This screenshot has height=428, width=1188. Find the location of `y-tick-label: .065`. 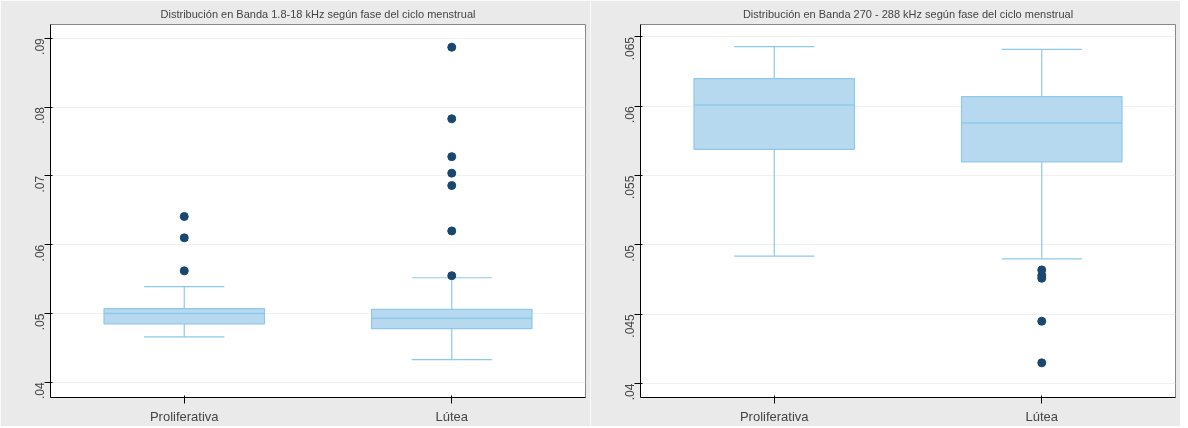

y-tick-label: .065 is located at coordinates (630, 48).